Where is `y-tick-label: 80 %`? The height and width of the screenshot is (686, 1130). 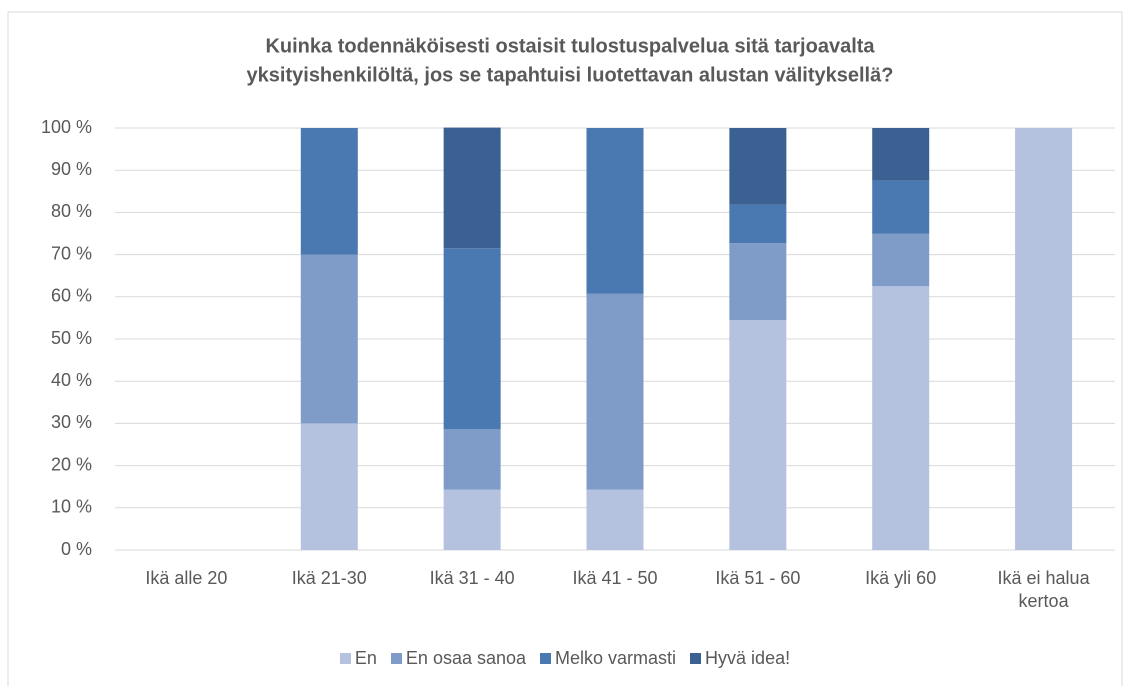
y-tick-label: 80 % is located at coordinates (71, 211).